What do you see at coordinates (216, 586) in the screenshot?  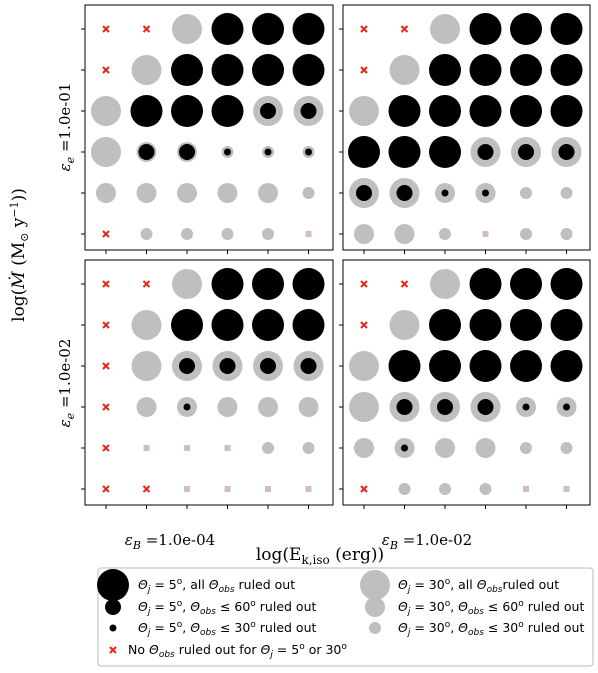 I see `legend-label: Θj = 5o, all Θobs ruled out` at bounding box center [216, 586].